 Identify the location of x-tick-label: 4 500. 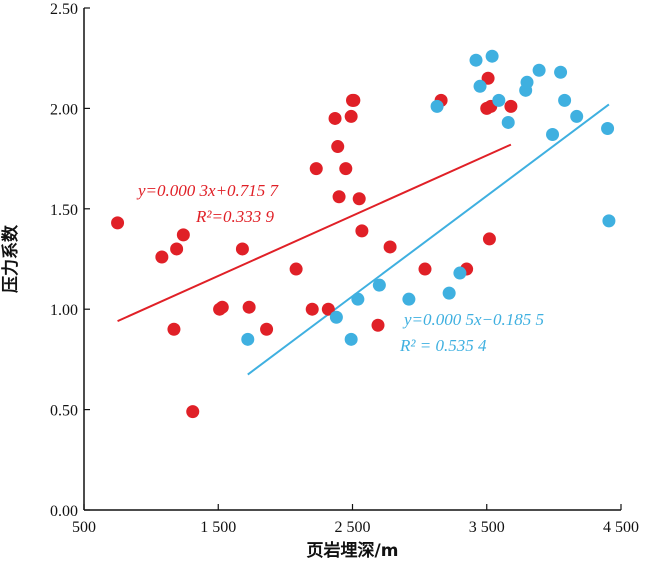
(621, 527).